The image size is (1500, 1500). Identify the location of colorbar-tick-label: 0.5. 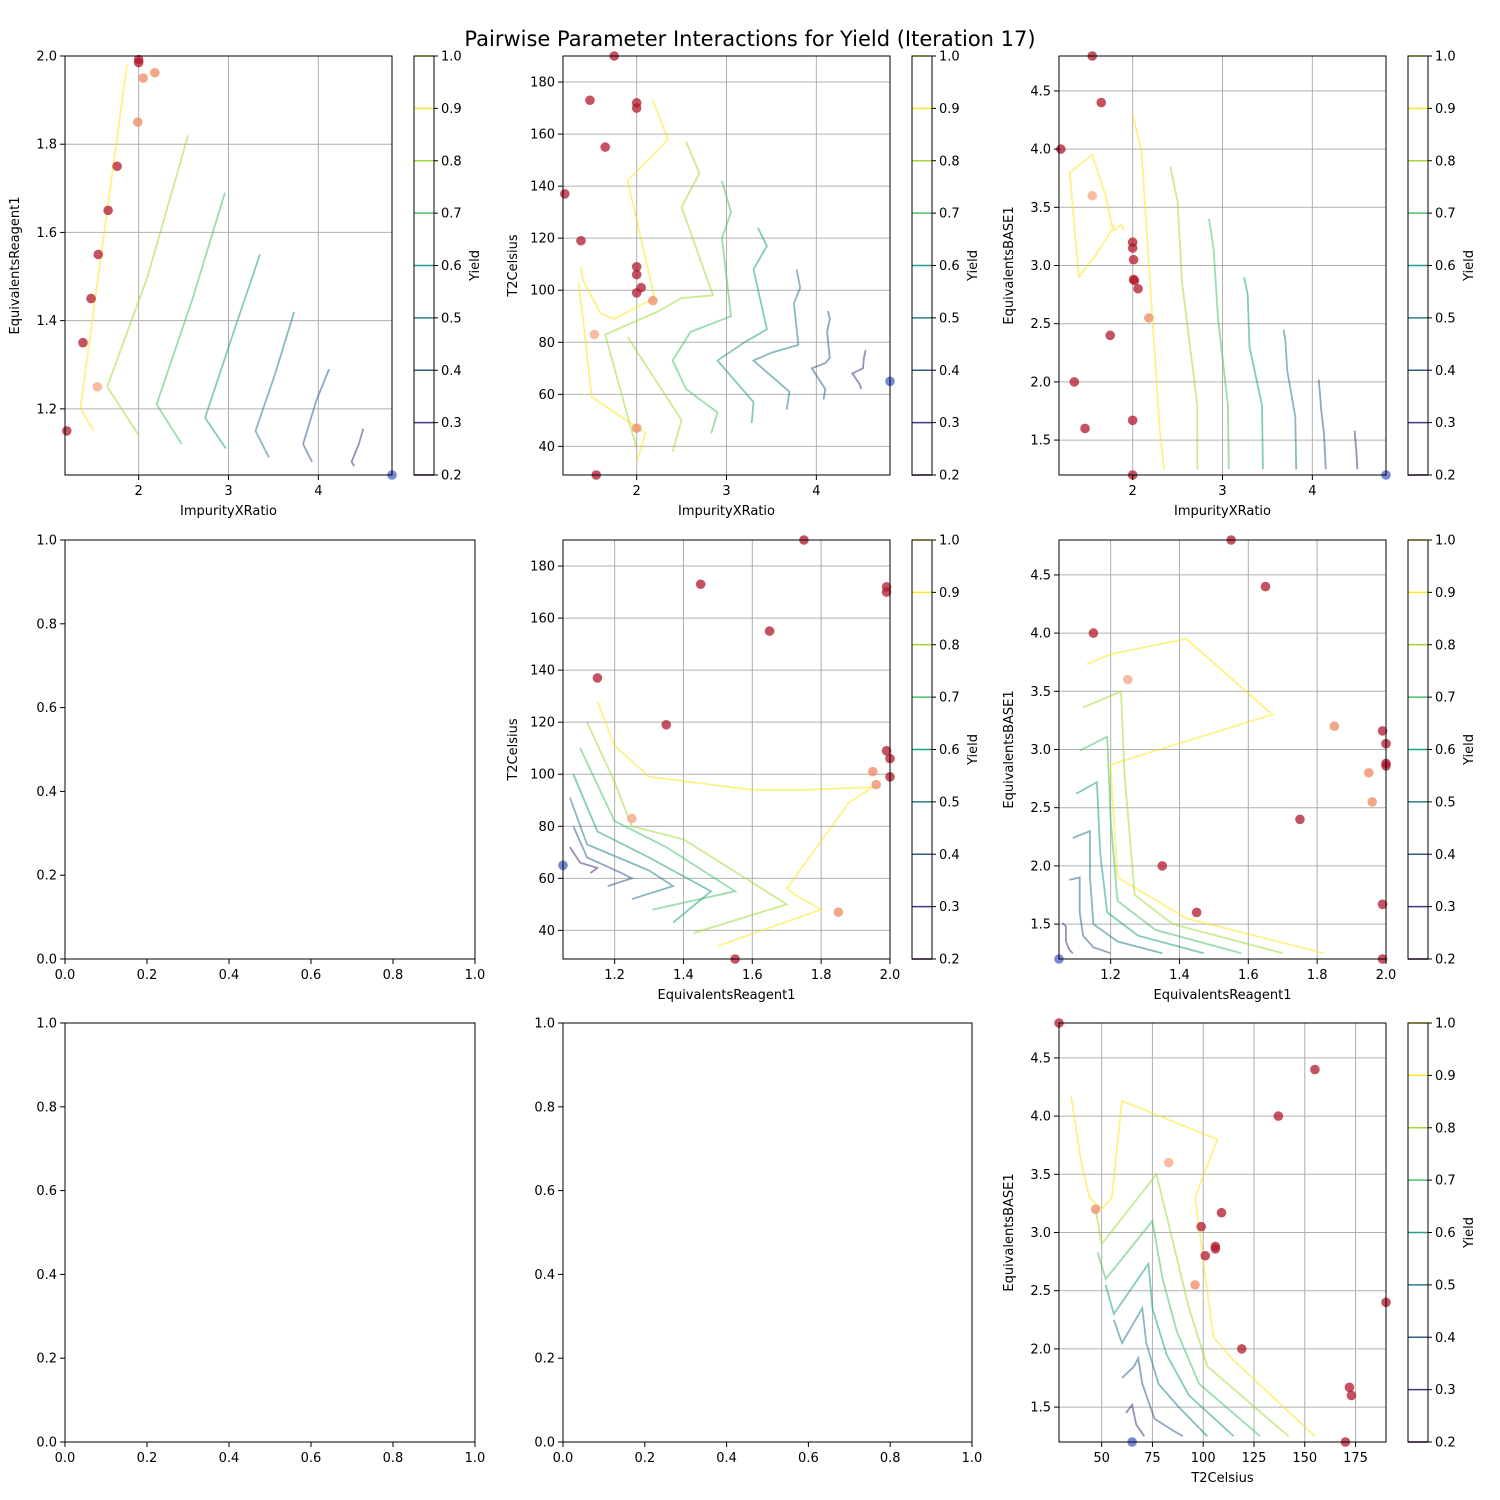
(1445, 802).